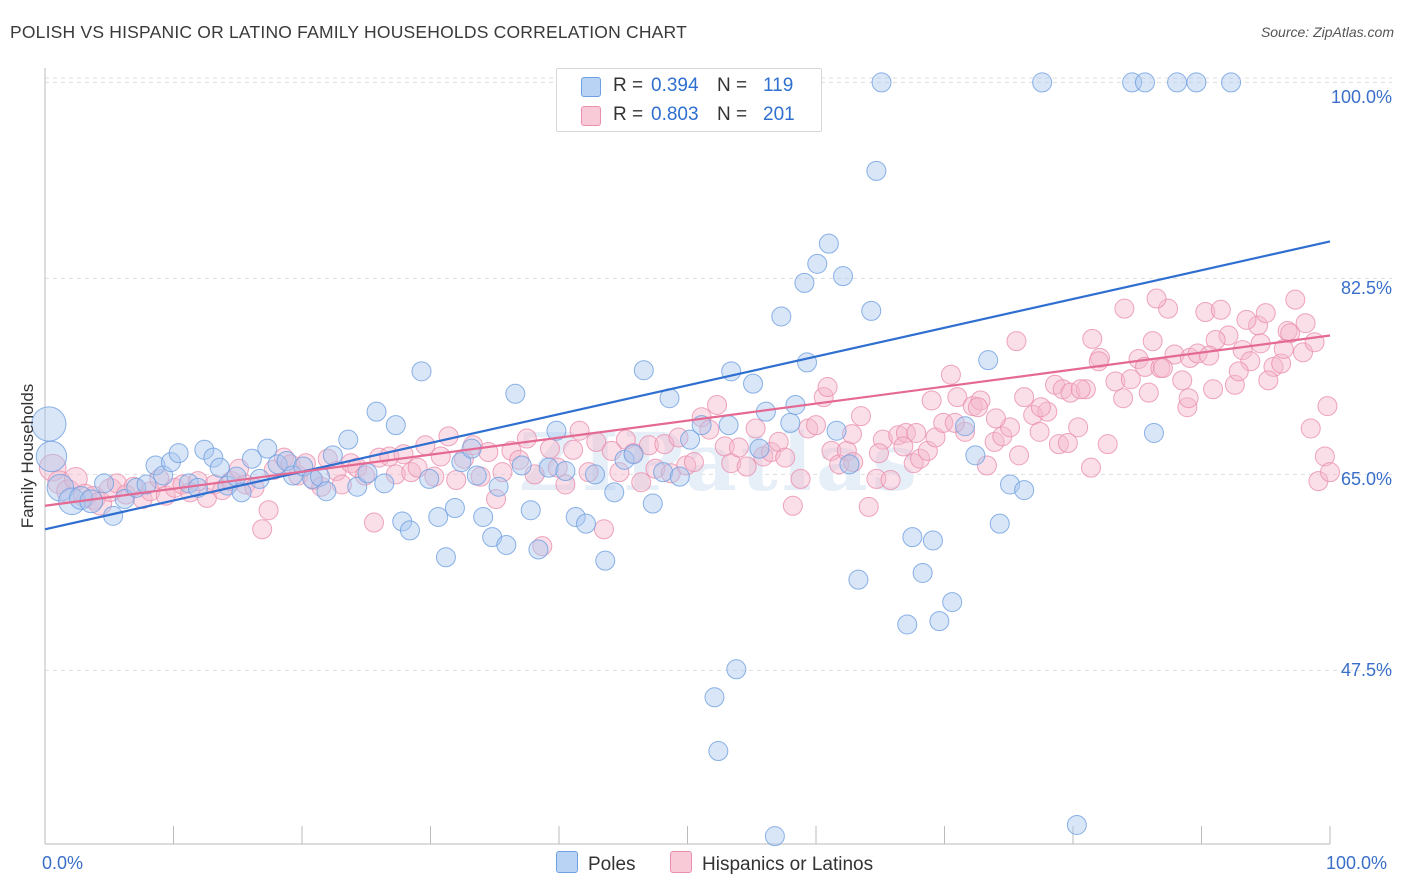  What do you see at coordinates (1366, 479) in the screenshot?
I see `y-tick-label: 65.0%` at bounding box center [1366, 479].